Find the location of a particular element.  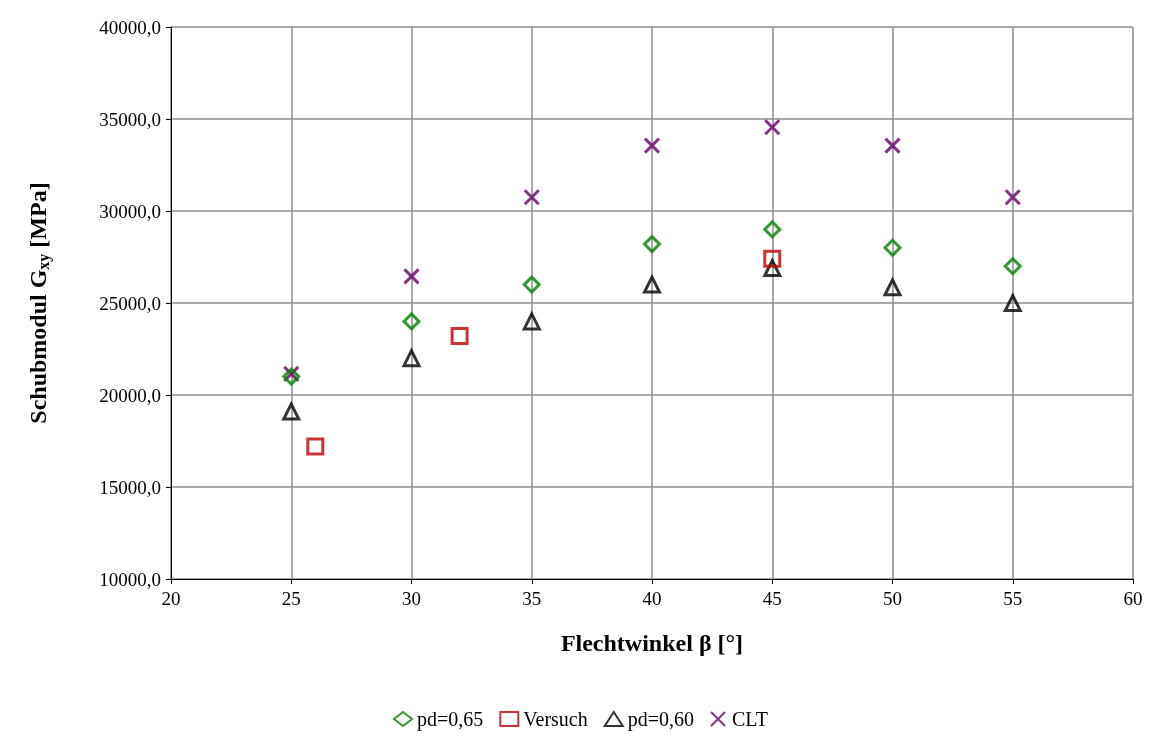

x-axis-title: Flechtwinkel β [°] is located at coordinates (652, 643).